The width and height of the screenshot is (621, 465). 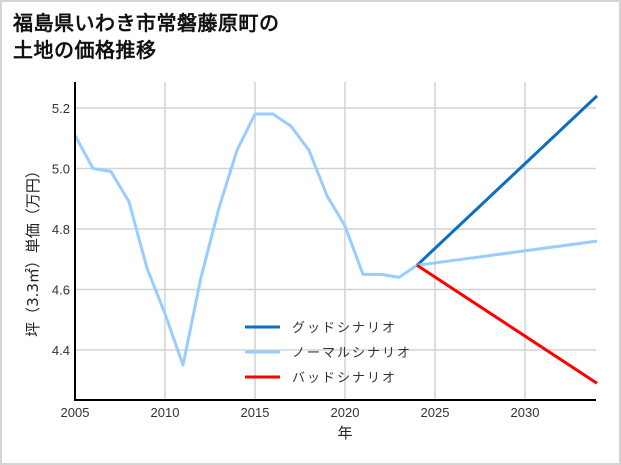 I want to click on x-tick-label: 2015, so click(x=255, y=412).